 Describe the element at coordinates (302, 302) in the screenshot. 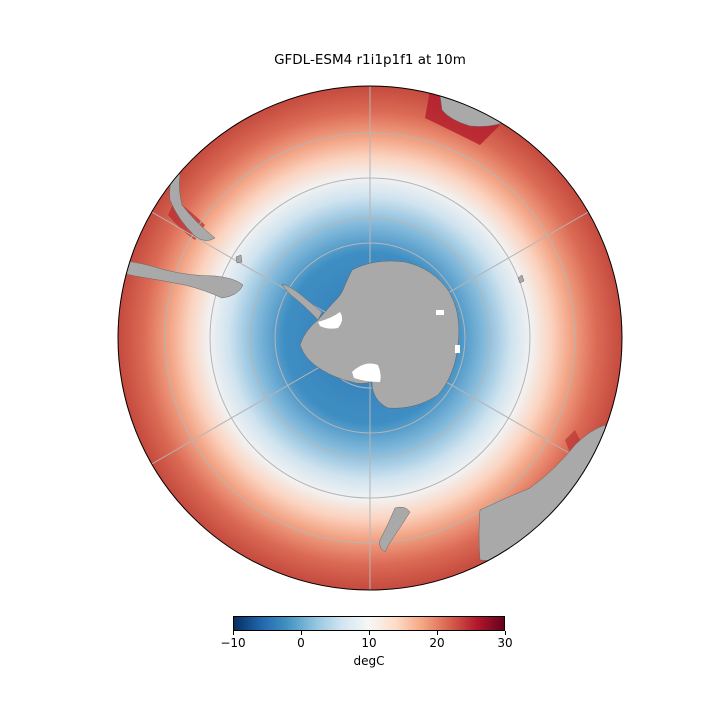

I see `antarctic-peninsula` at that location.